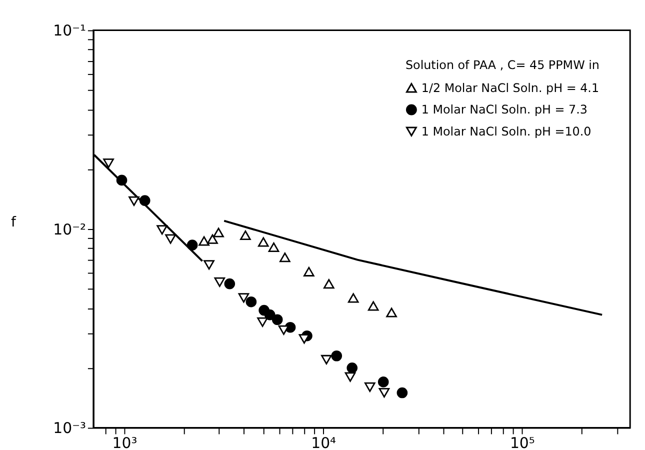 This screenshot has height=450, width=645. Describe the element at coordinates (69, 229) in the screenshot. I see `y-tick-label: 10⁻²` at that location.